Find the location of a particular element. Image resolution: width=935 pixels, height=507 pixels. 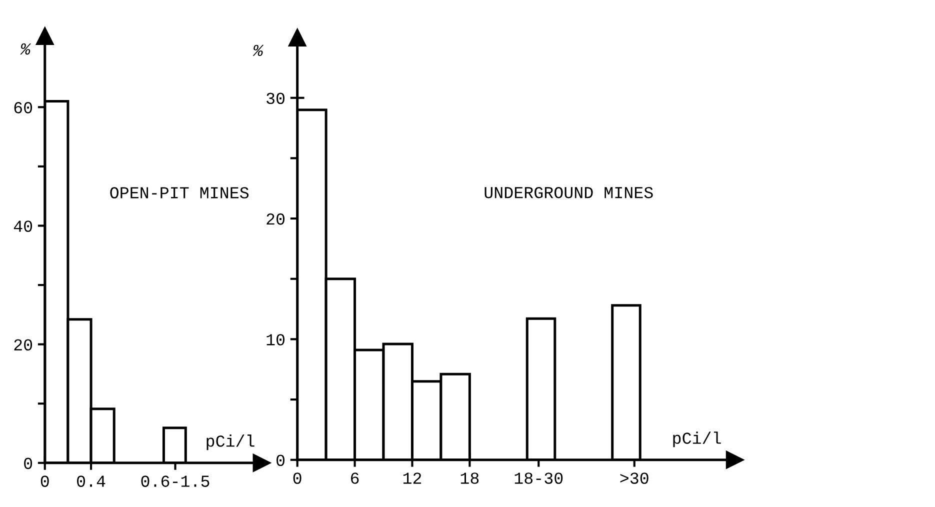

x-tick-label: 18 is located at coordinates (469, 478).